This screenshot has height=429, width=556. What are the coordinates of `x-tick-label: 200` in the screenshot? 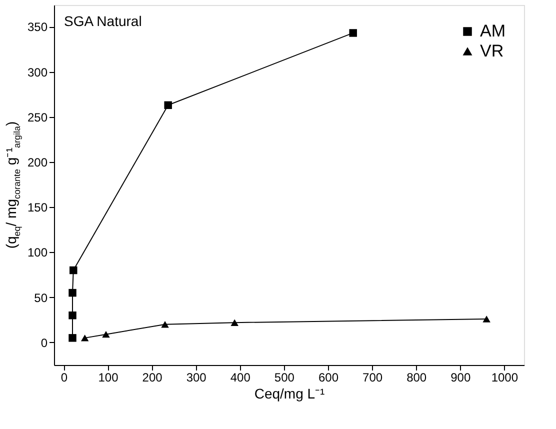 It's located at (152, 377).